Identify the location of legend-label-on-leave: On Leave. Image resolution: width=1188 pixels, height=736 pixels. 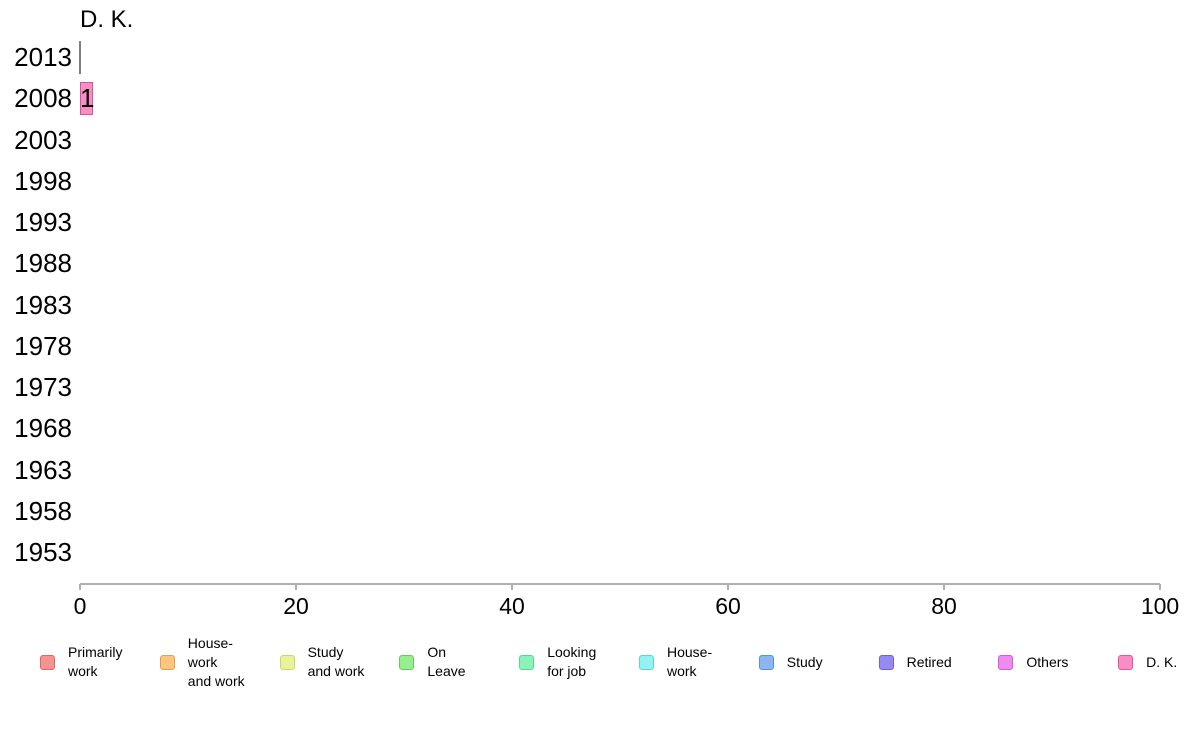
(446, 662).